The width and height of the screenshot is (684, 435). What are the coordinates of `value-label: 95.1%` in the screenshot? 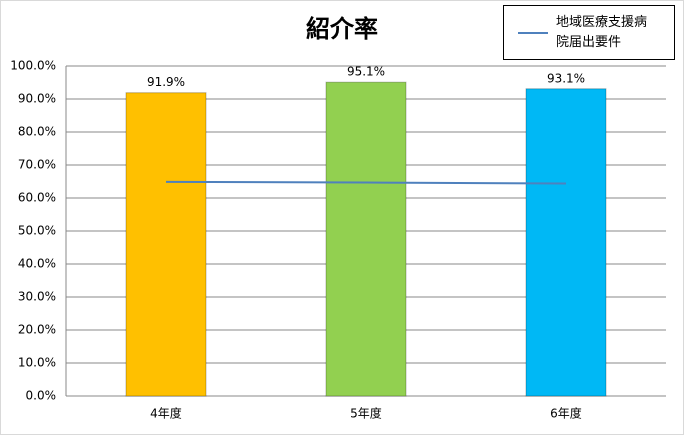 It's located at (366, 72).